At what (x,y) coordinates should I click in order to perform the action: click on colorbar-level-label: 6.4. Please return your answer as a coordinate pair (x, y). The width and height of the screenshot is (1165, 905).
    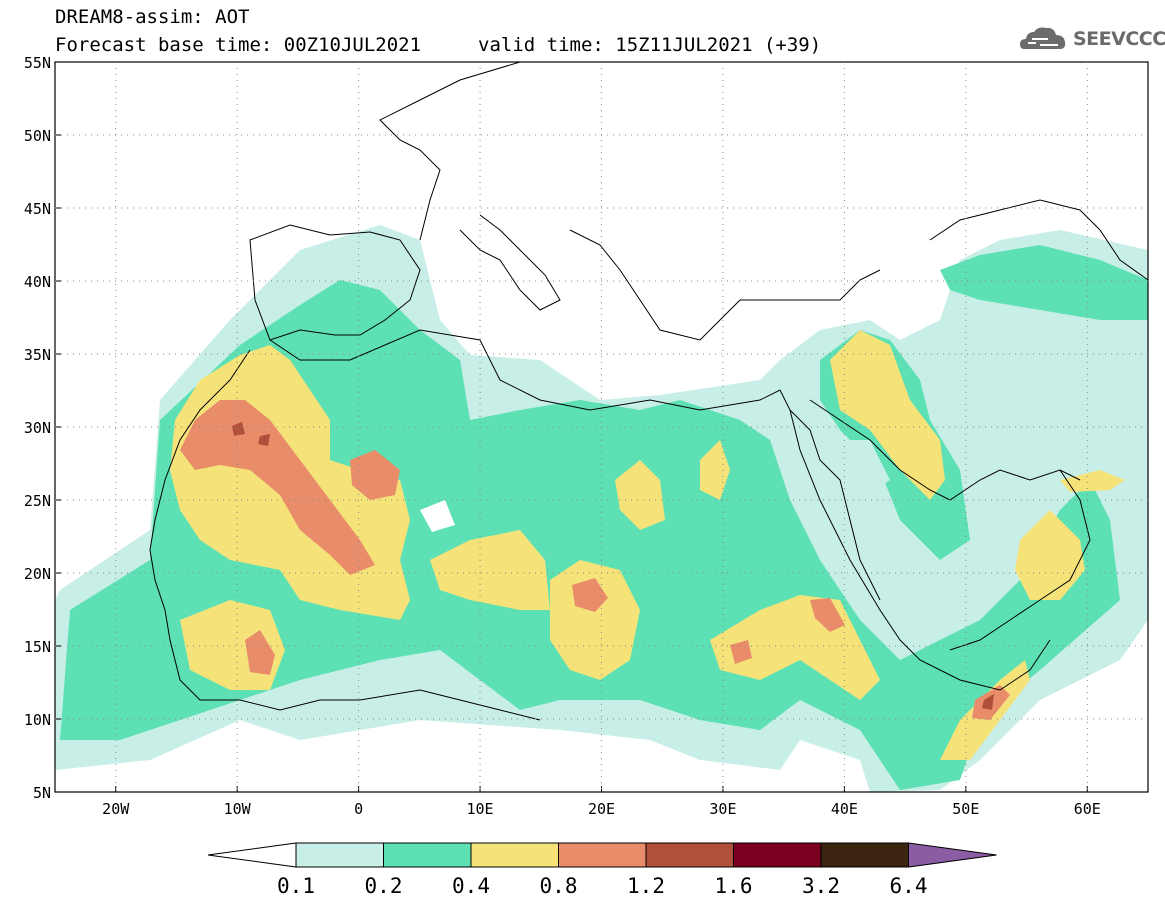
    Looking at the image, I should click on (909, 886).